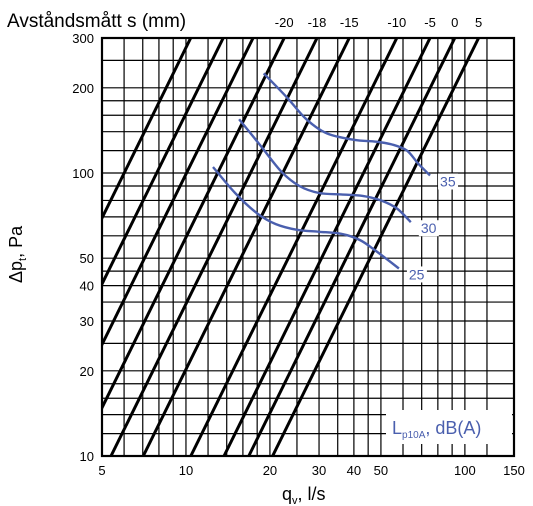 Image resolution: width=533 pixels, height=506 pixels. I want to click on x-tick-label: 20, so click(270, 470).